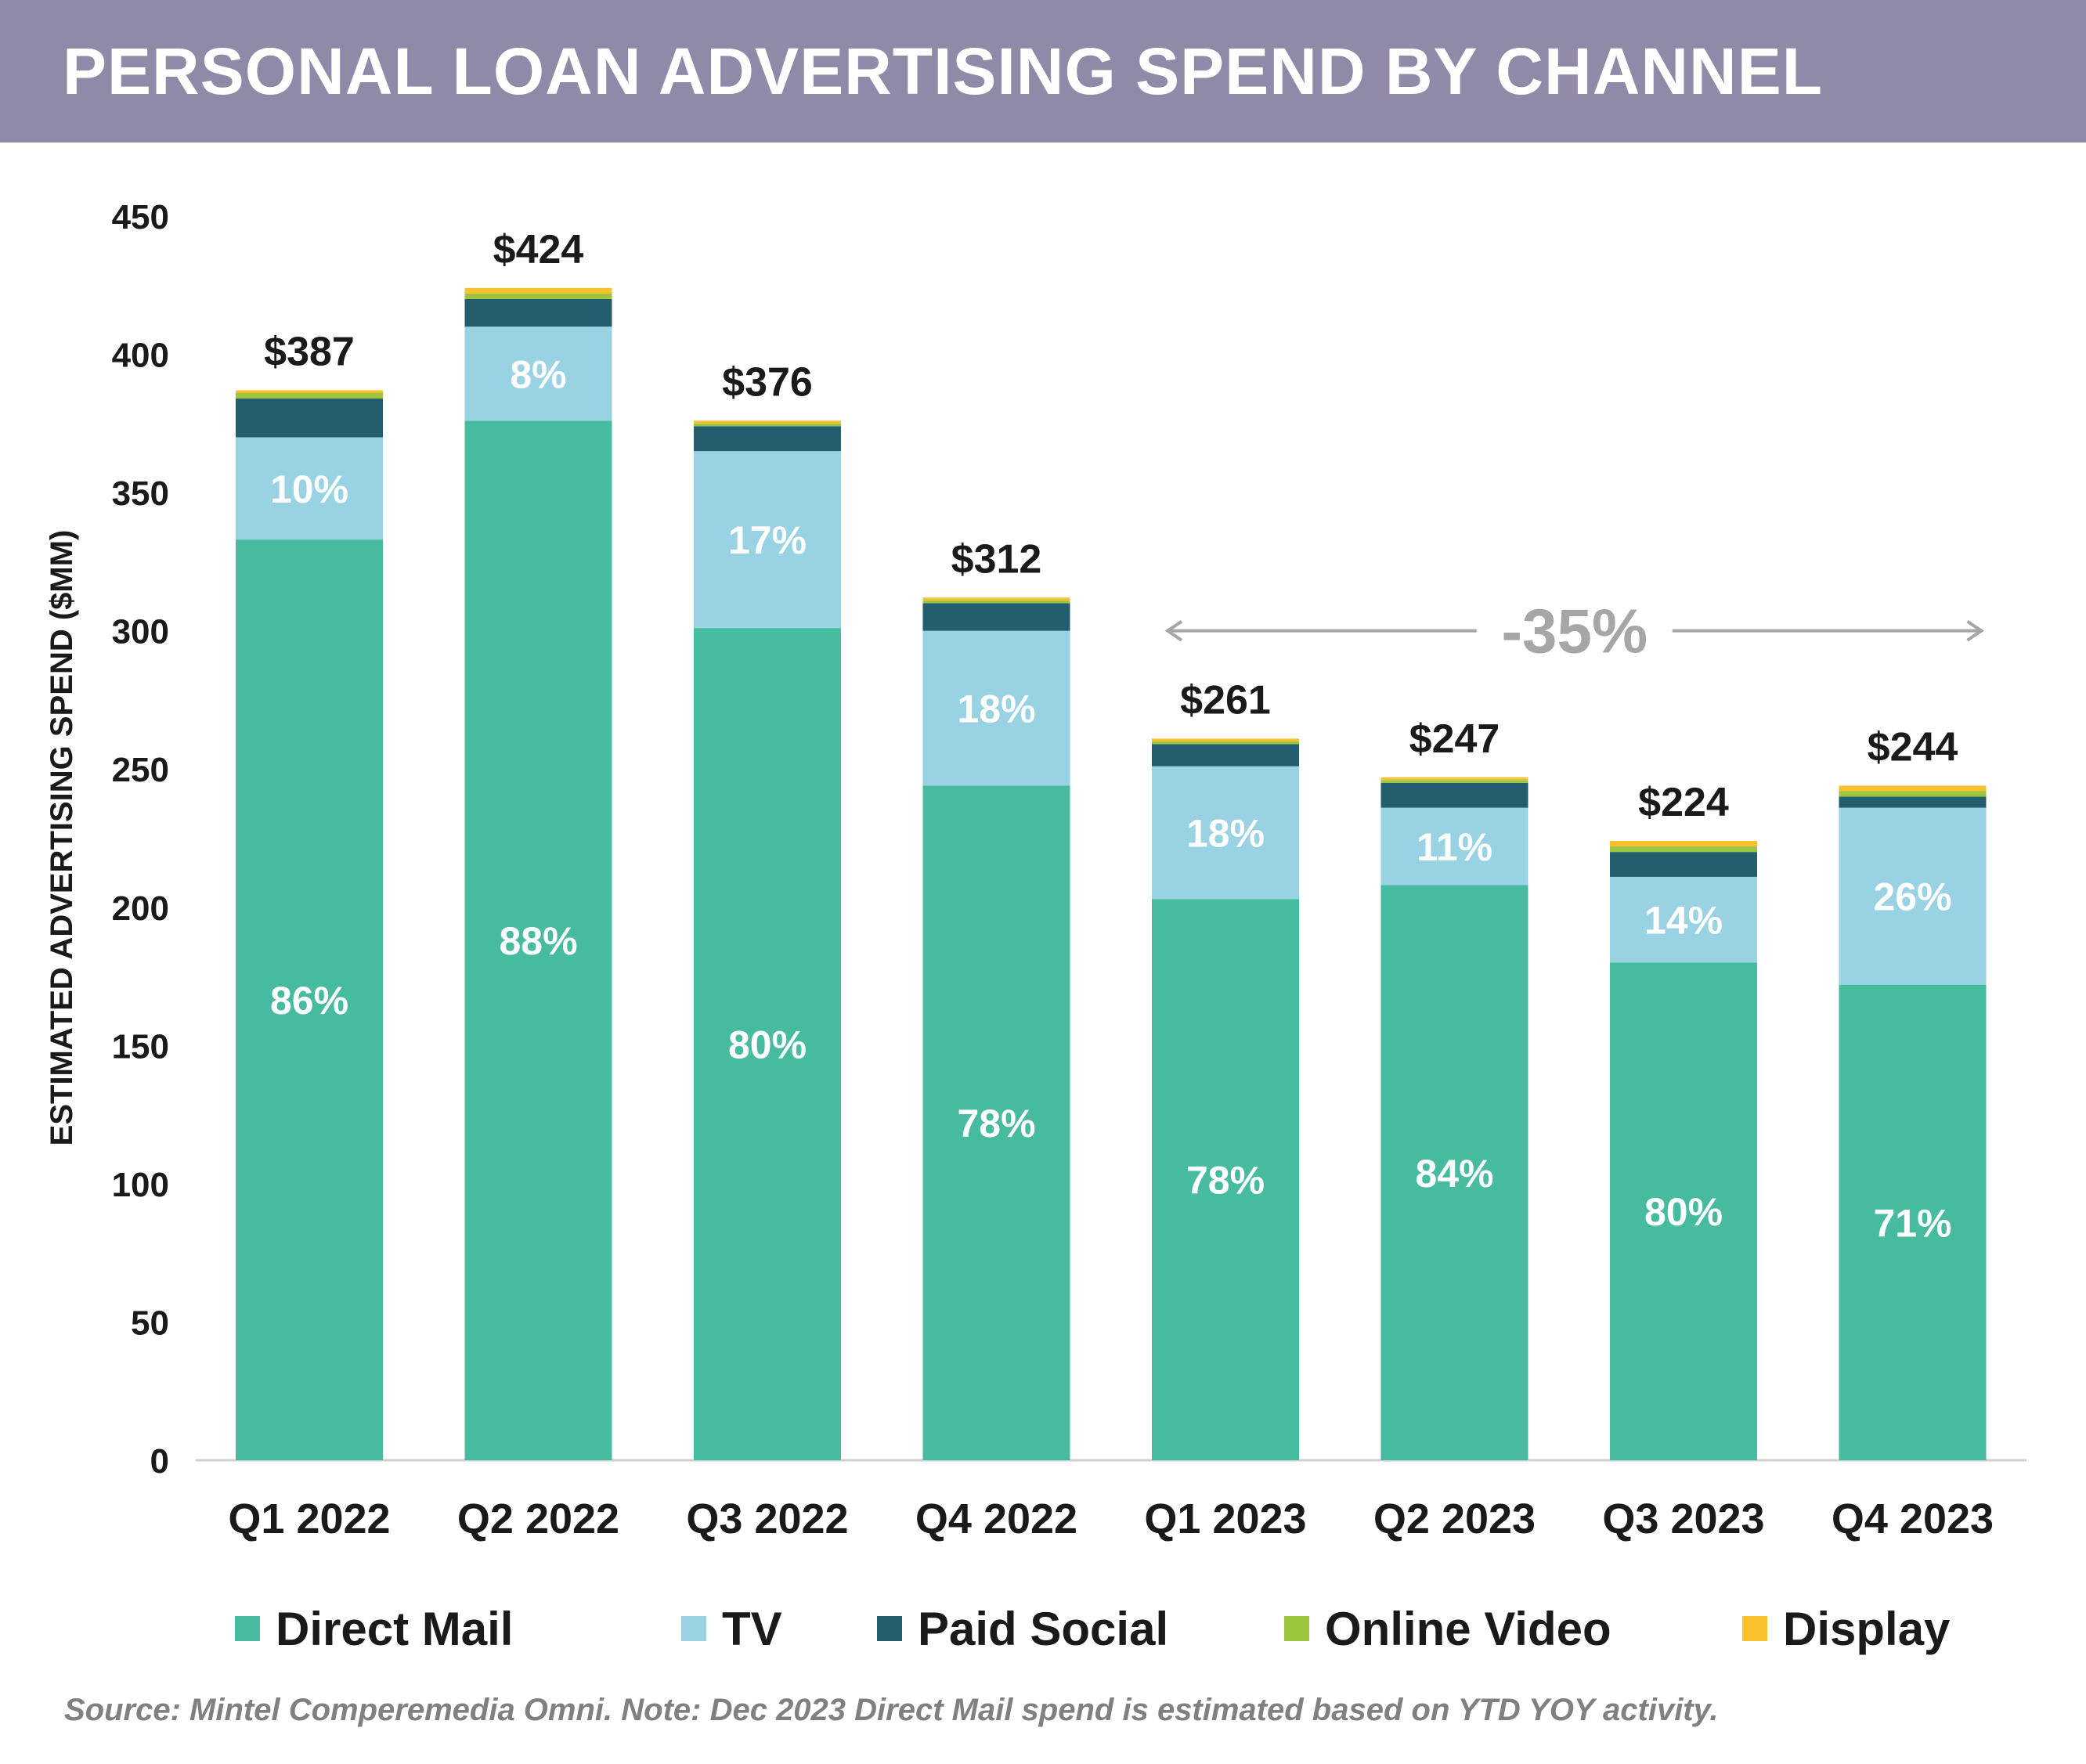 Image resolution: width=2086 pixels, height=1764 pixels. What do you see at coordinates (1683, 802) in the screenshot?
I see `bar-total-label: $224` at bounding box center [1683, 802].